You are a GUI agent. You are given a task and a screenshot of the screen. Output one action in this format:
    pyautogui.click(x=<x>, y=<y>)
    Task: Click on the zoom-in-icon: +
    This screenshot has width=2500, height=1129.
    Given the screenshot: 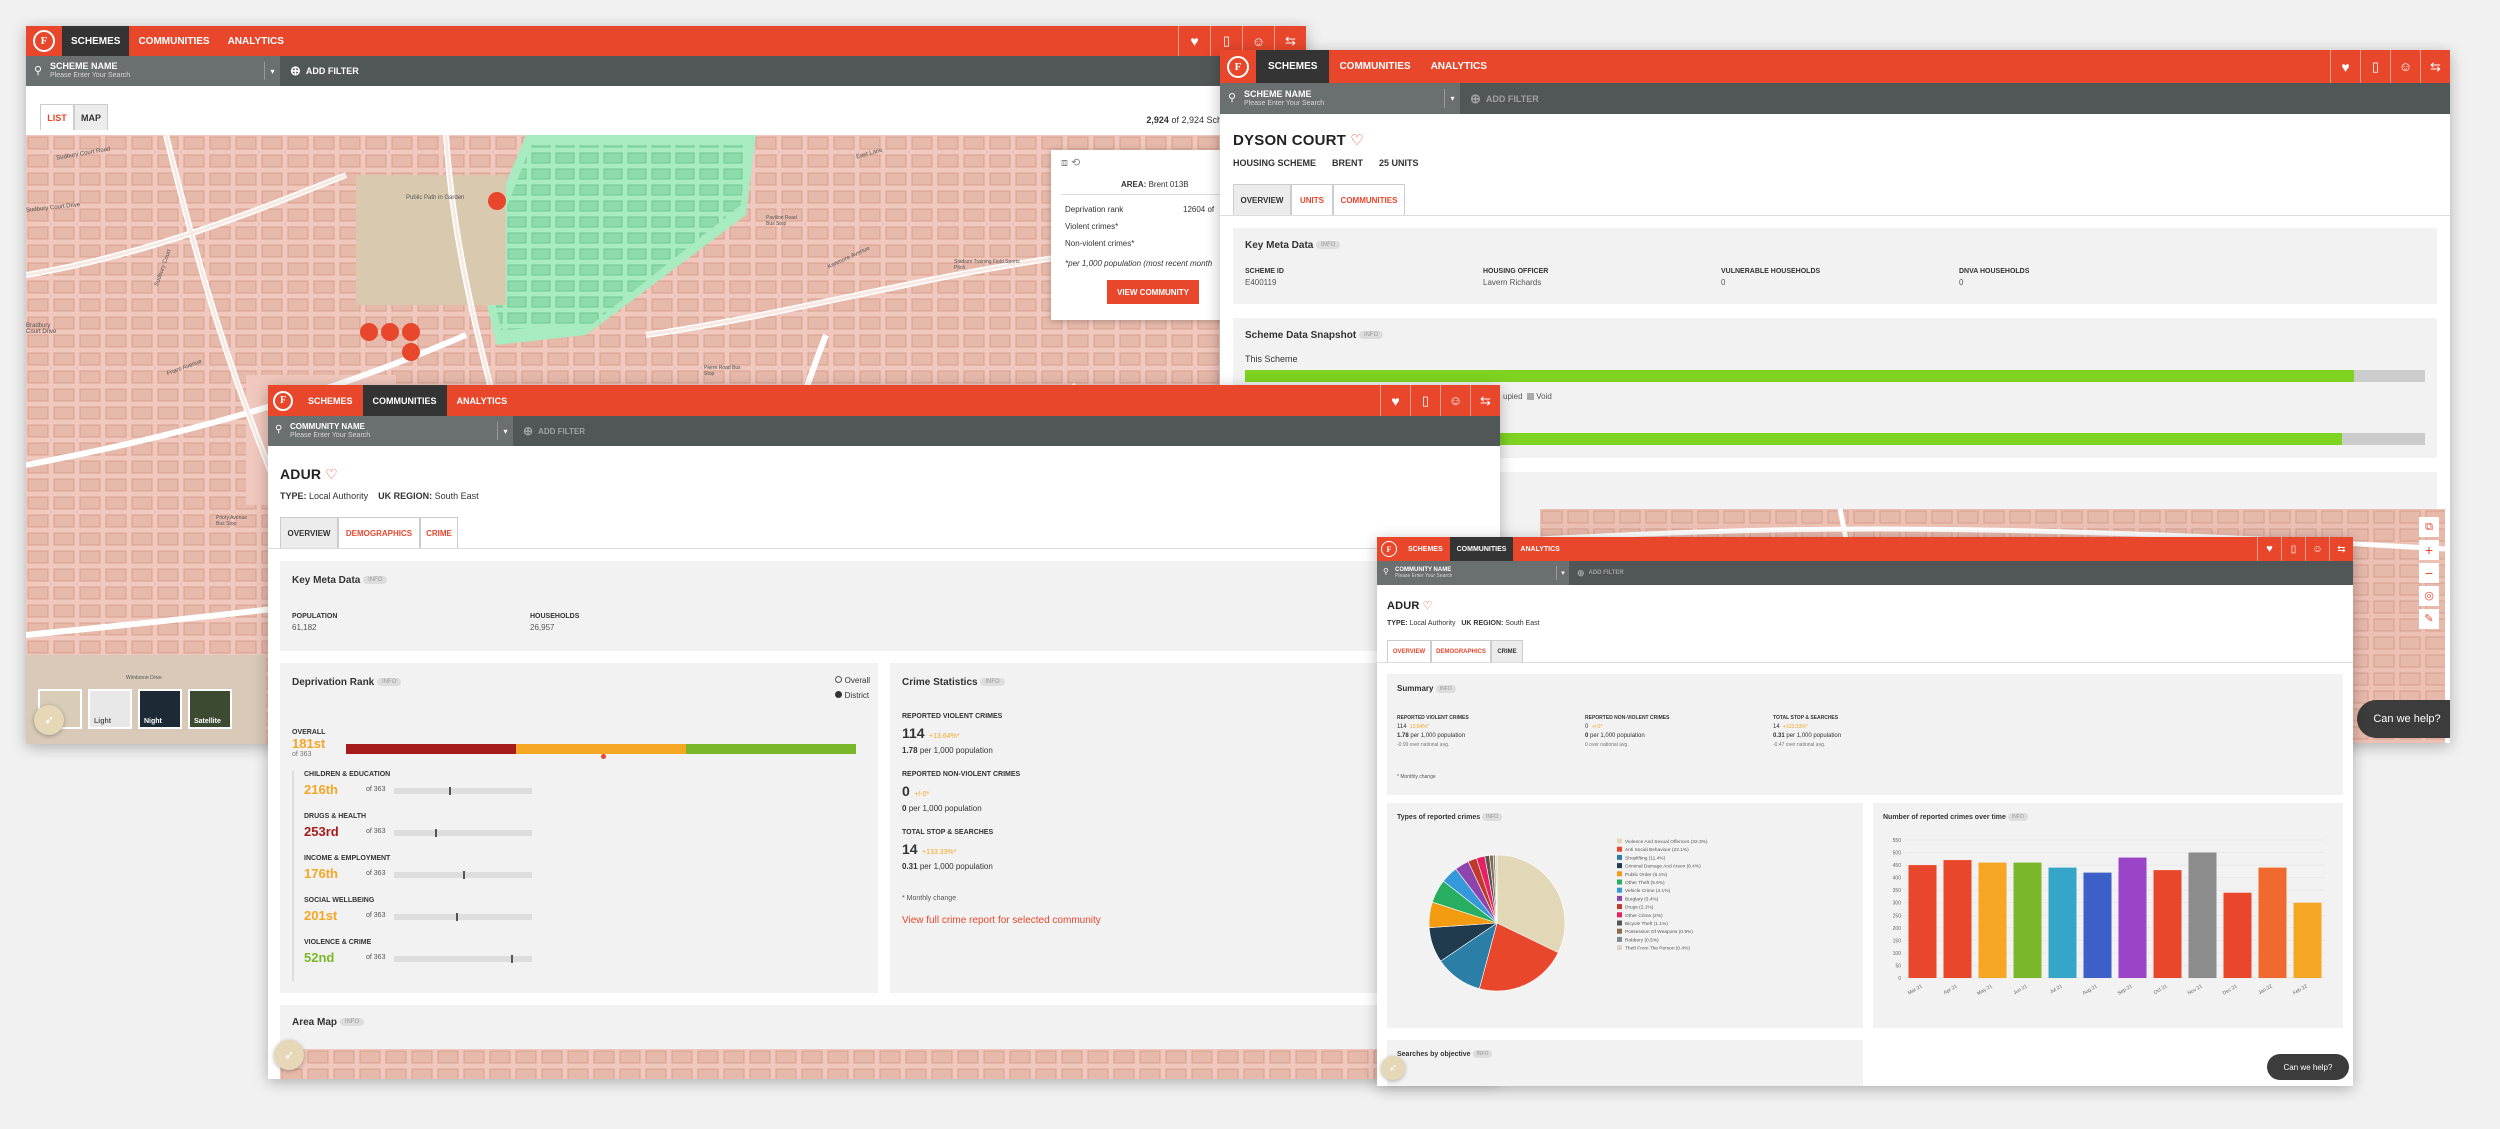 What is the action you would take?
    pyautogui.click(x=2429, y=550)
    